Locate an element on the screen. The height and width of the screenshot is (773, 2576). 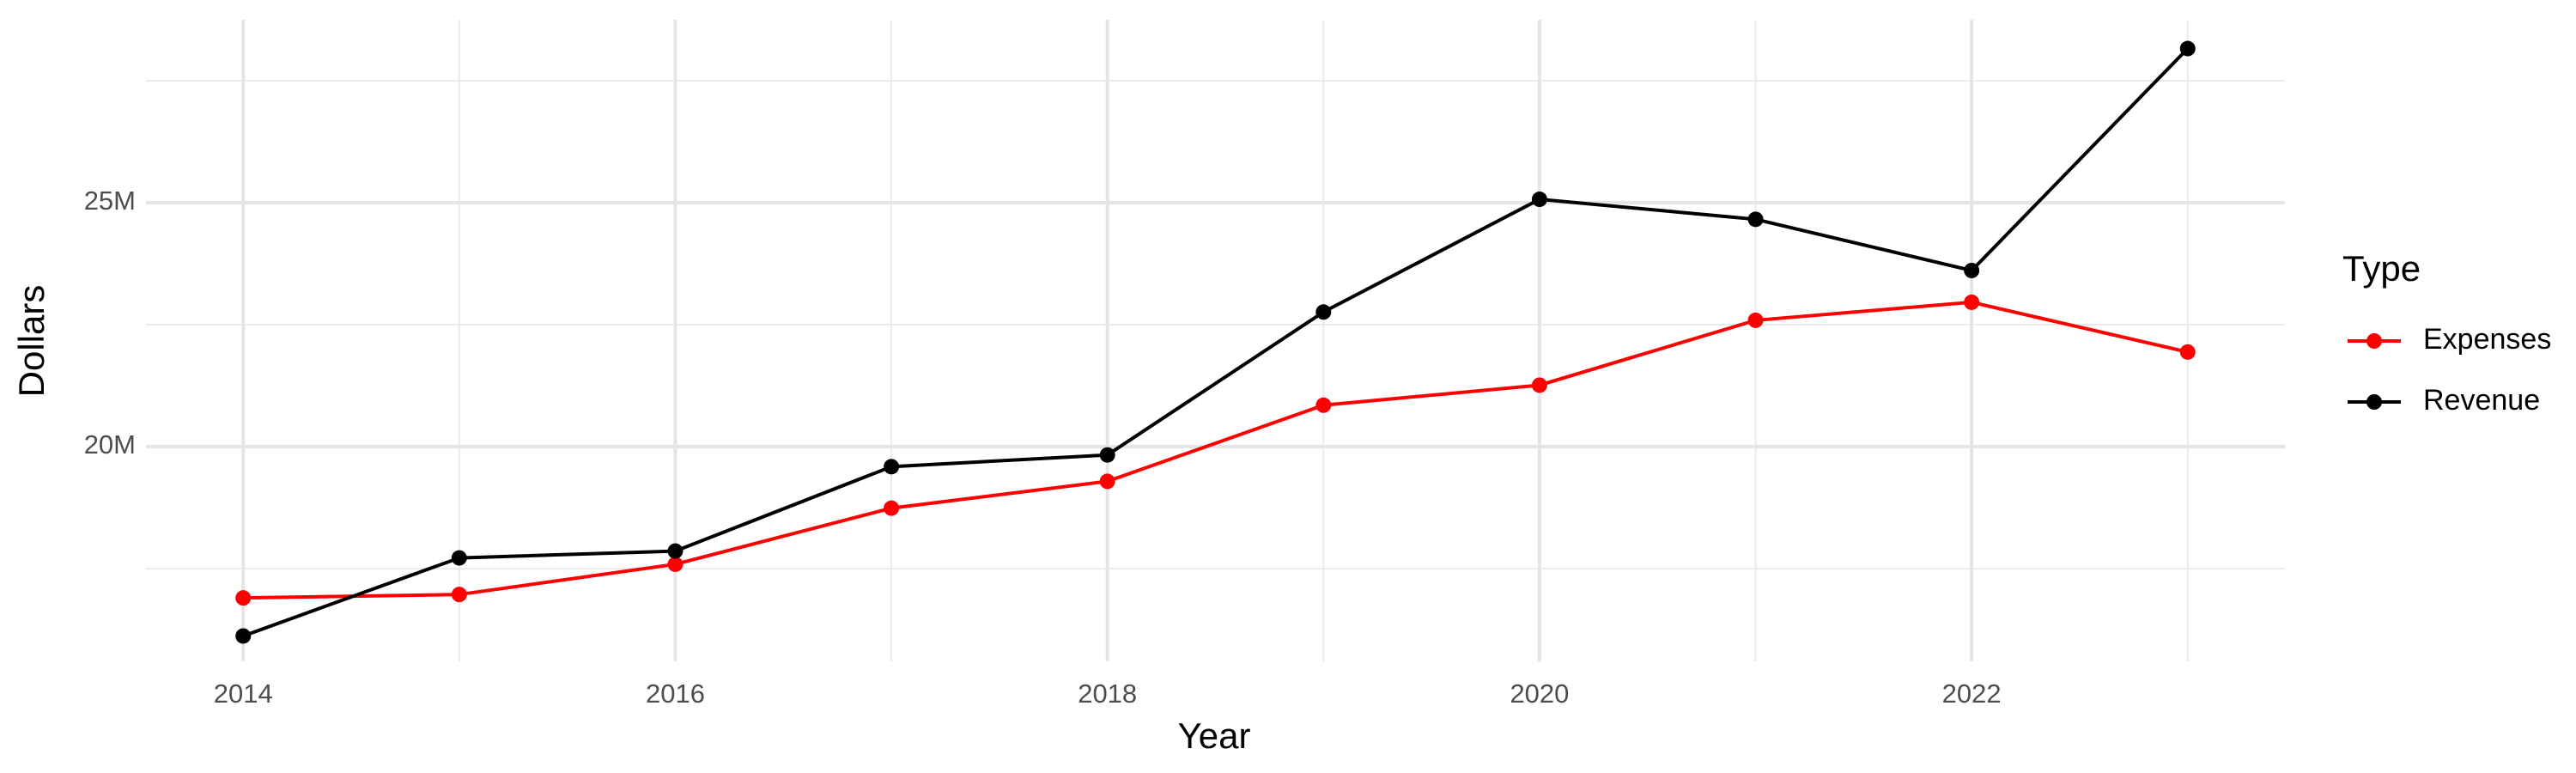
x-tick-label: 2018 is located at coordinates (1107, 694).